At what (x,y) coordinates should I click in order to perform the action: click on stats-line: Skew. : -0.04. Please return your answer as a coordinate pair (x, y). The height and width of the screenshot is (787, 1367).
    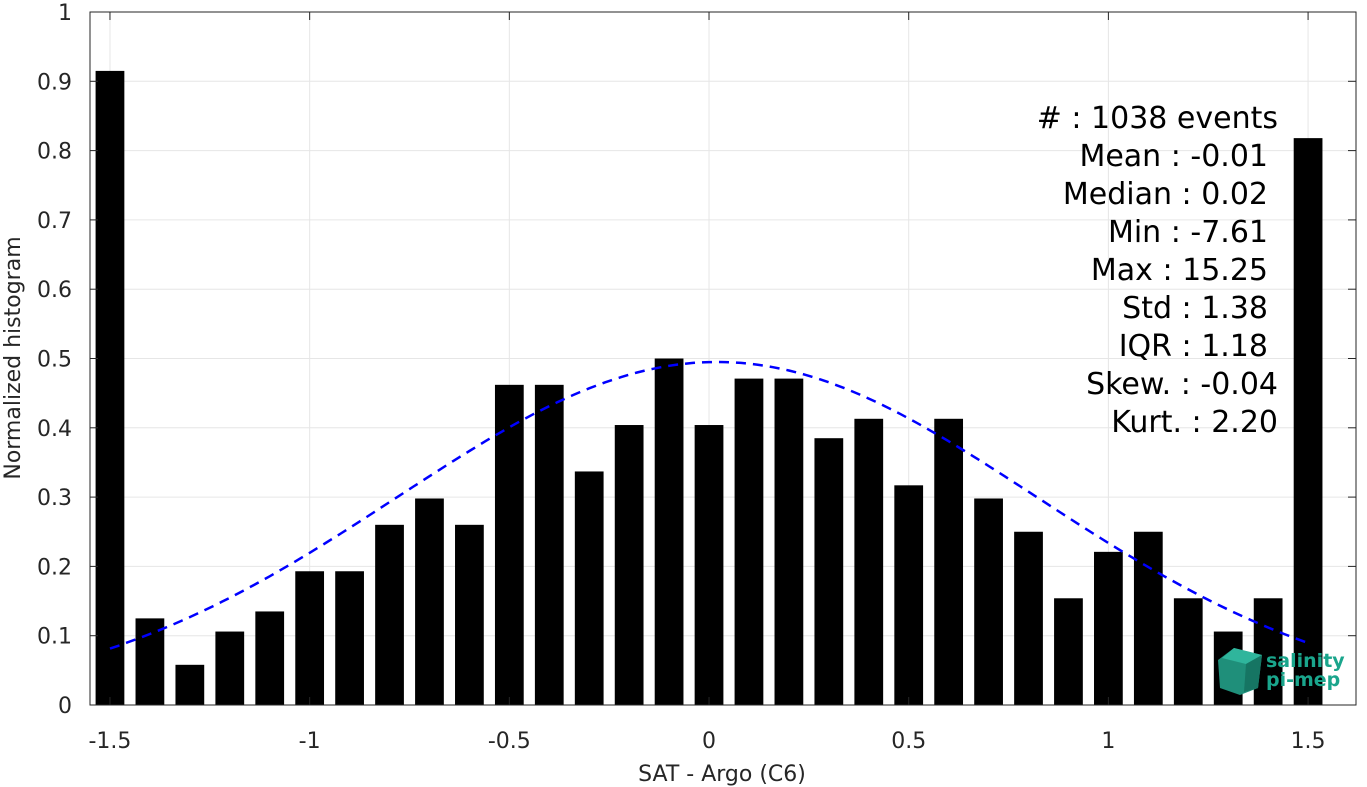
    Looking at the image, I should click on (1182, 384).